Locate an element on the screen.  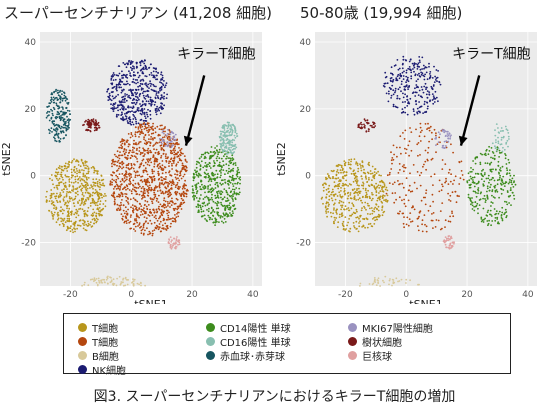
cluster-cd16 is located at coordinates (228, 138).